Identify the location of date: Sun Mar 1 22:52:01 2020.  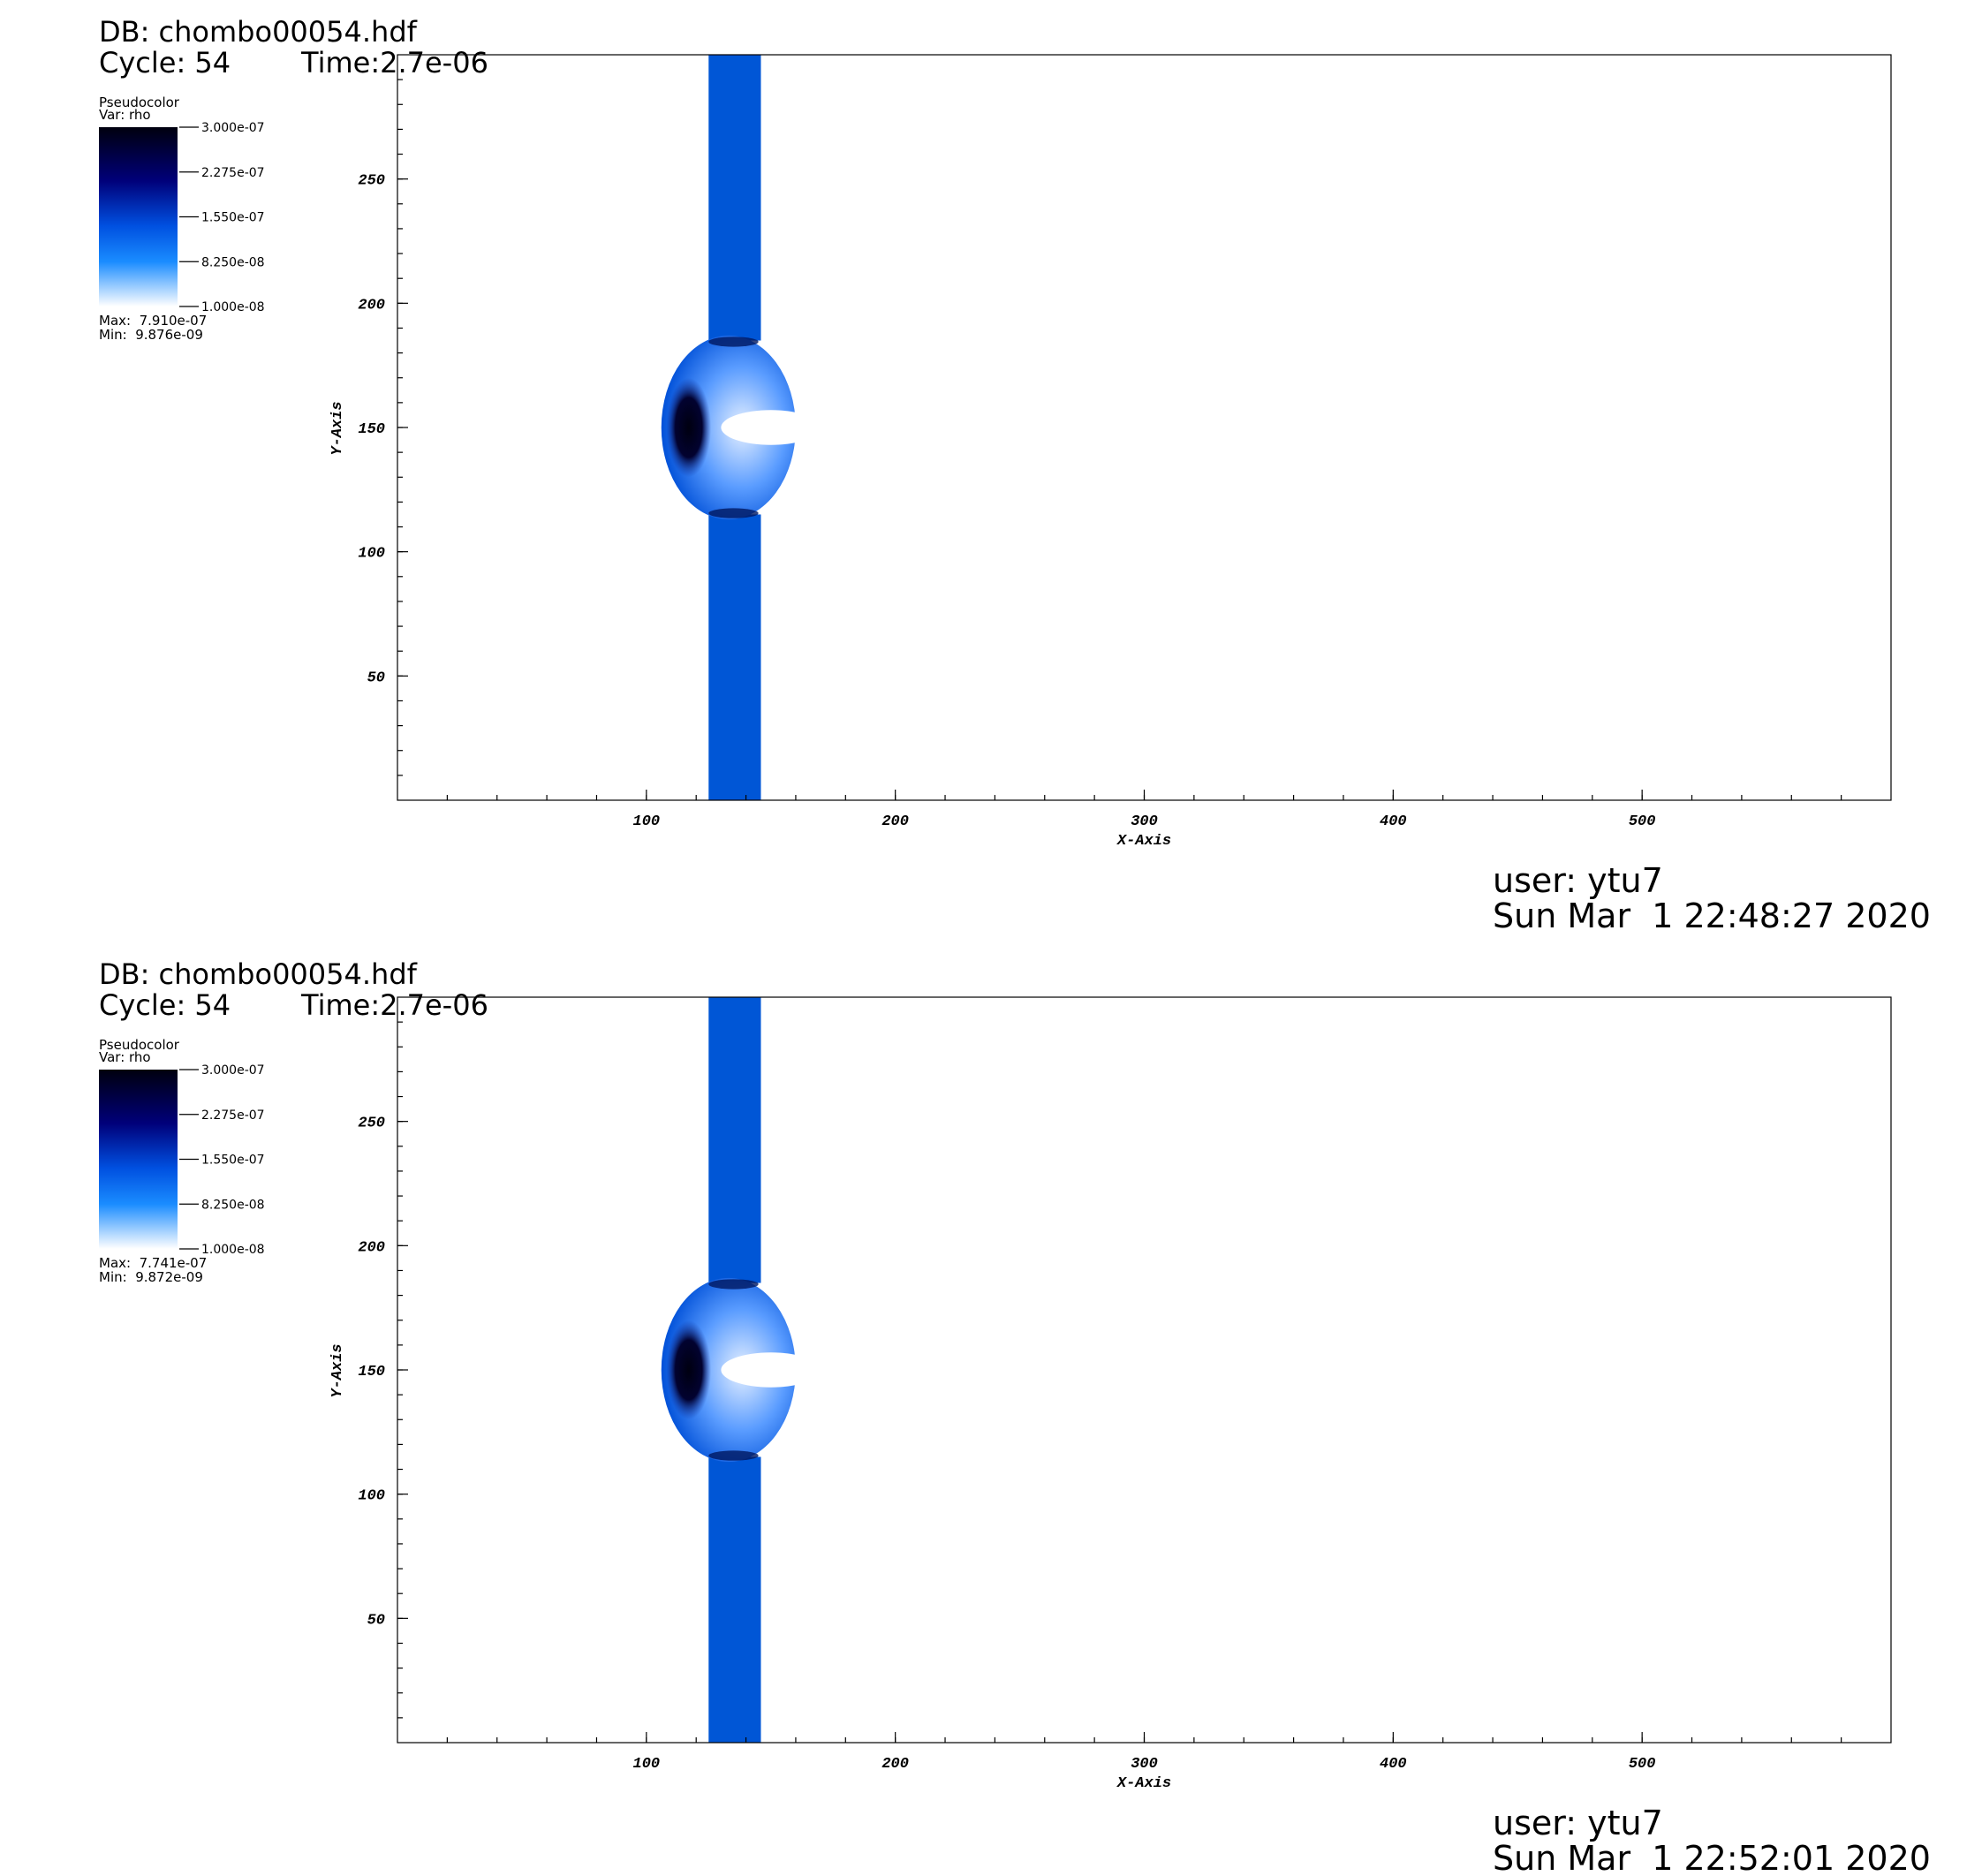
(1712, 1857).